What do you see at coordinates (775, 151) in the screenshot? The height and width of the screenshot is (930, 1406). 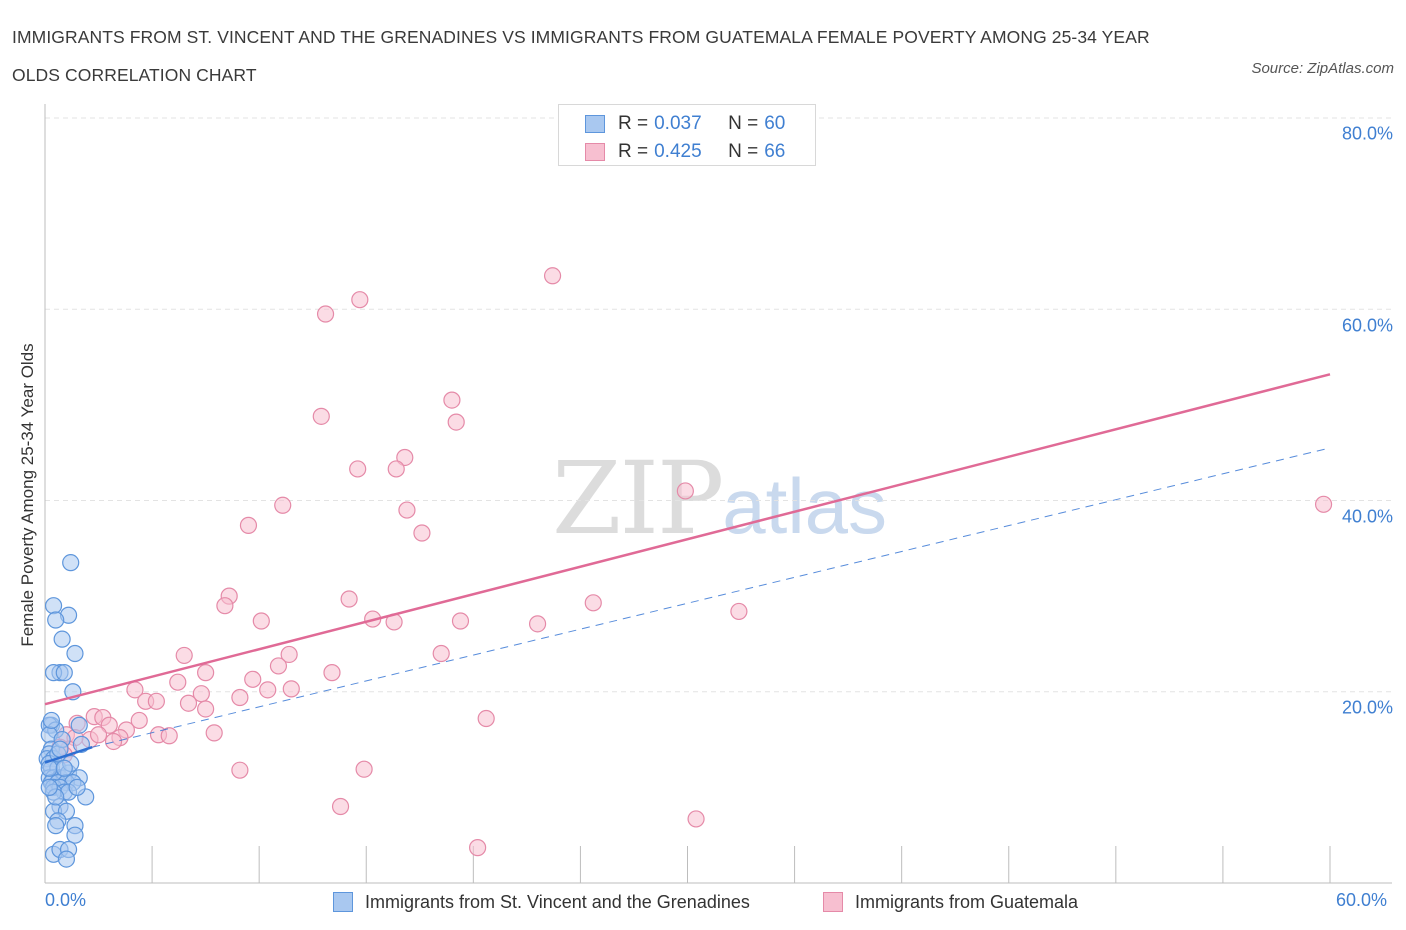 I see `legend-n-value-series2: 66` at bounding box center [775, 151].